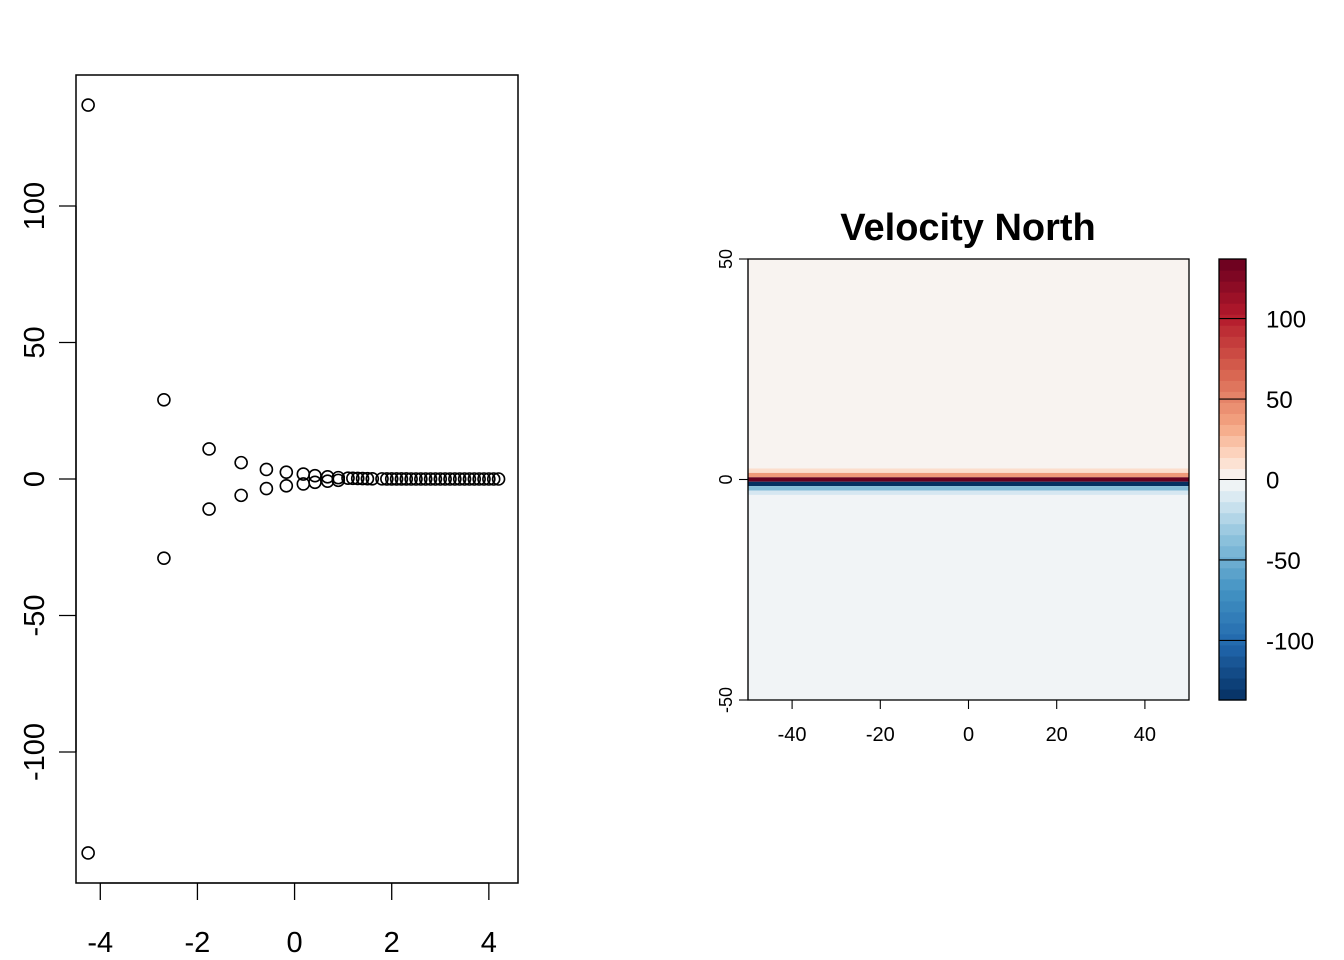 The width and height of the screenshot is (1344, 960). What do you see at coordinates (392, 943) in the screenshot?
I see `scatter-x-tick-label: 2` at bounding box center [392, 943].